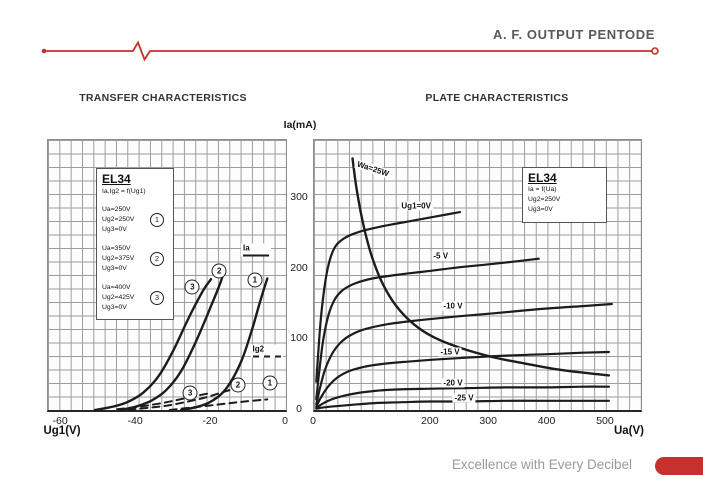 The width and height of the screenshot is (703, 500). I want to click on plate-section-title: PLATE CHARACTERISTICS, so click(497, 98).